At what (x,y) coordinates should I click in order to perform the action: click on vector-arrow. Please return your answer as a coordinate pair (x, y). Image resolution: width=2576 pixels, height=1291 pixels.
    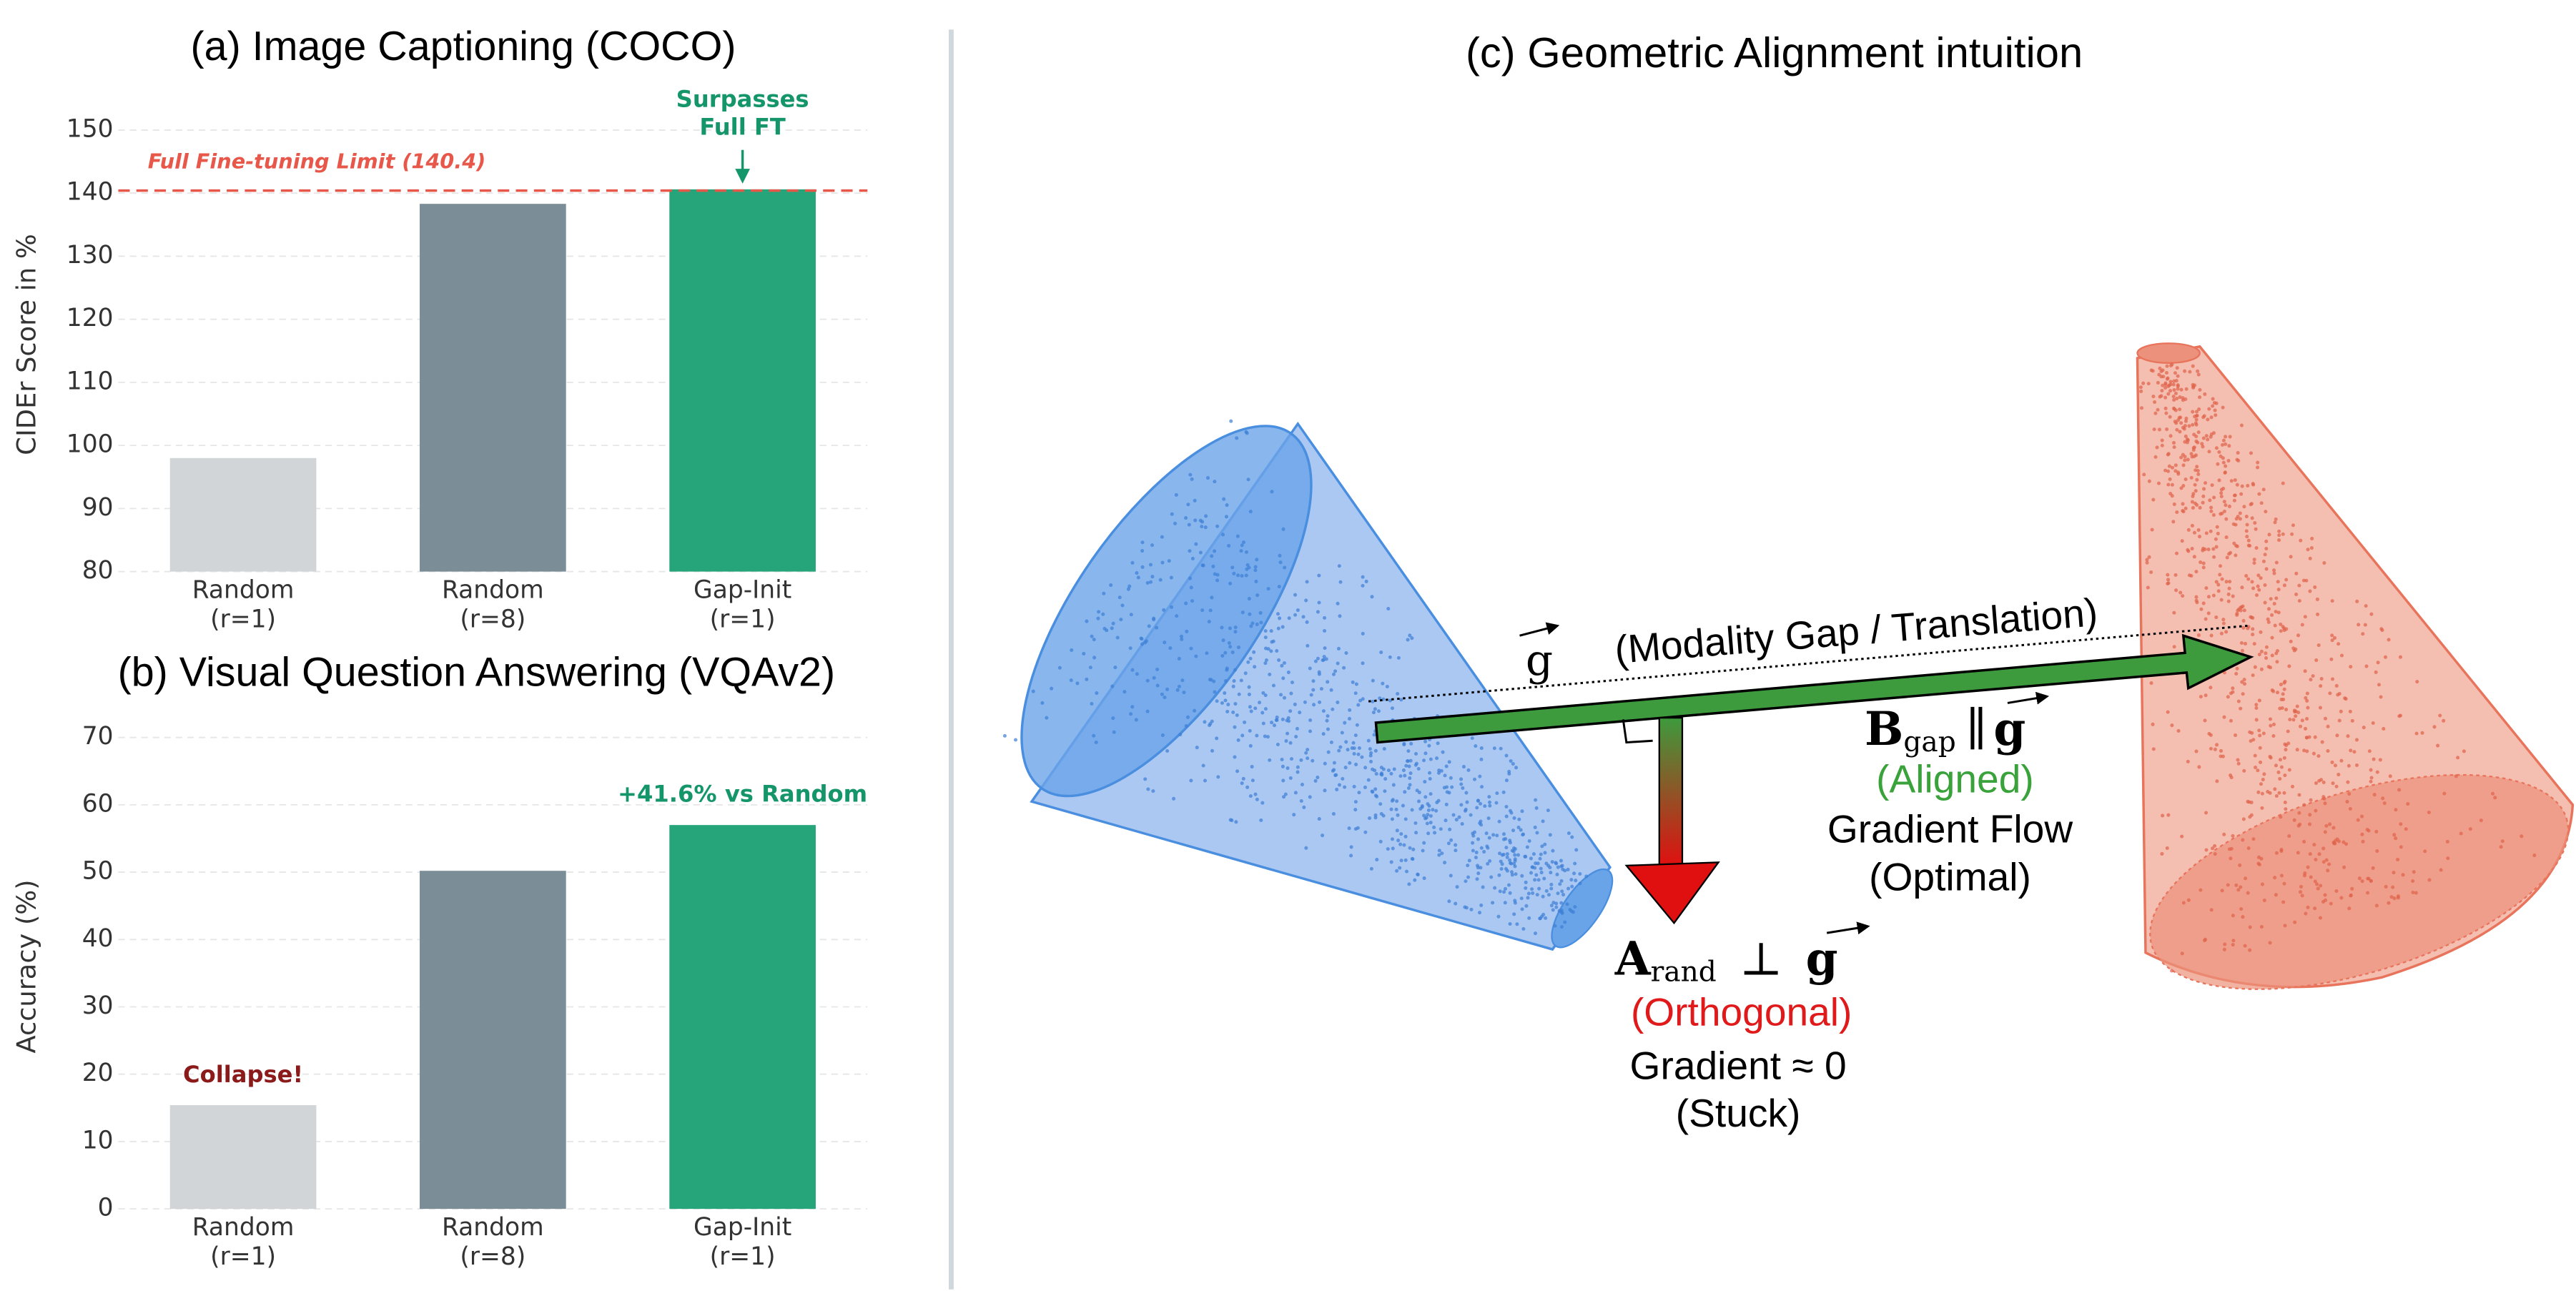
    Looking at the image, I should click on (2028, 698).